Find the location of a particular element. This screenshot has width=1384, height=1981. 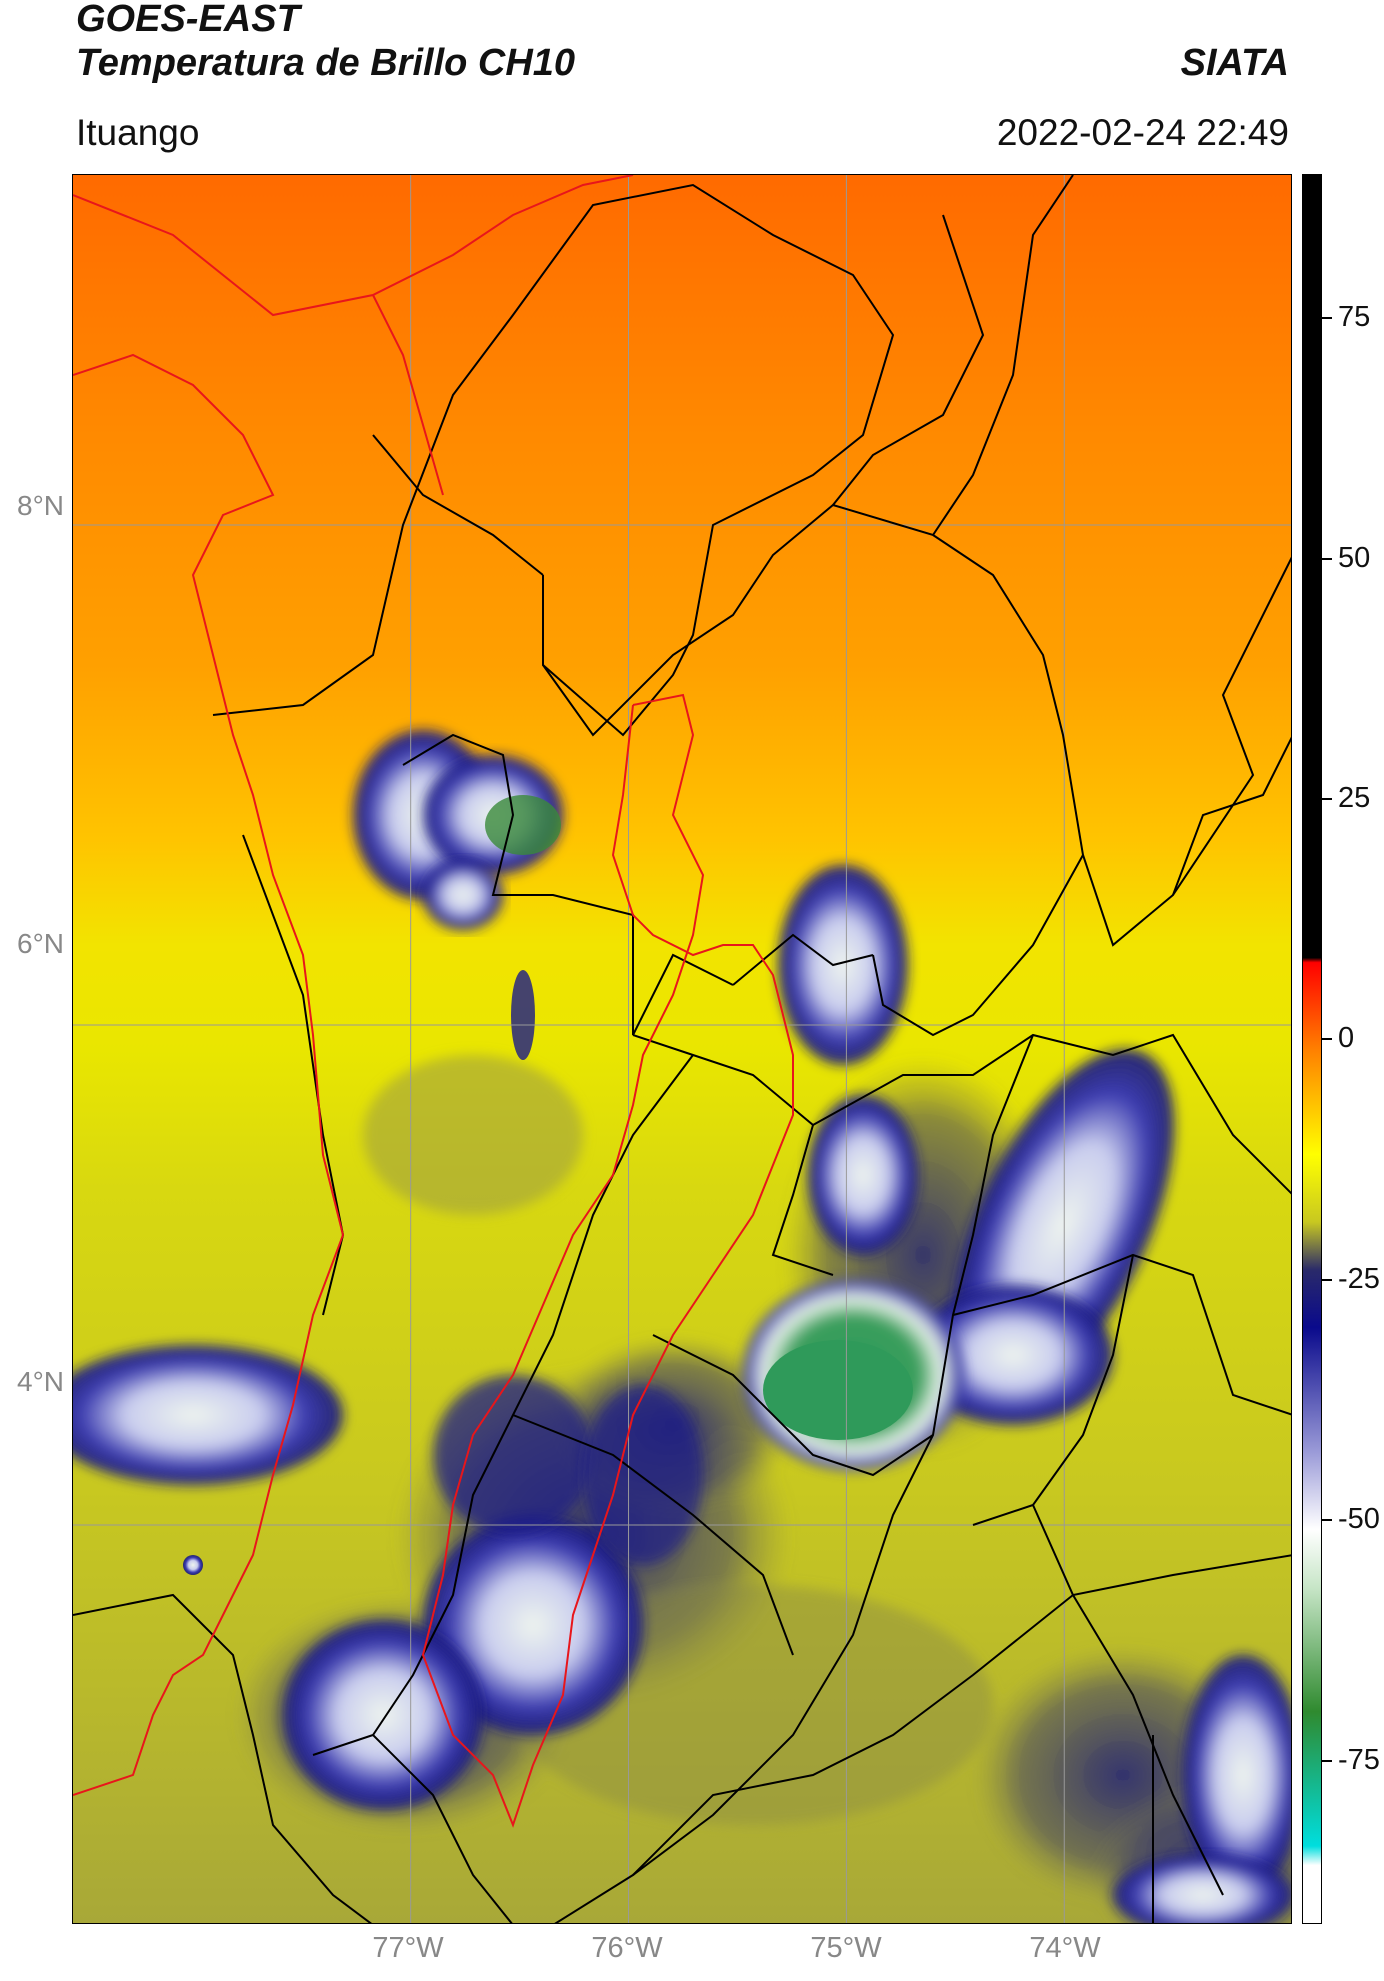

location-label: Ituango is located at coordinates (138, 132).